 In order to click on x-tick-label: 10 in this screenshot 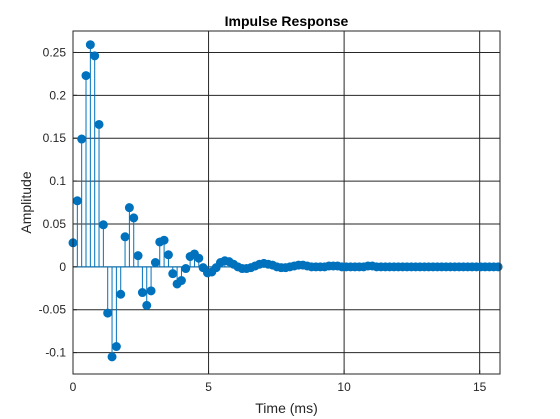, I will do `click(344, 387)`.